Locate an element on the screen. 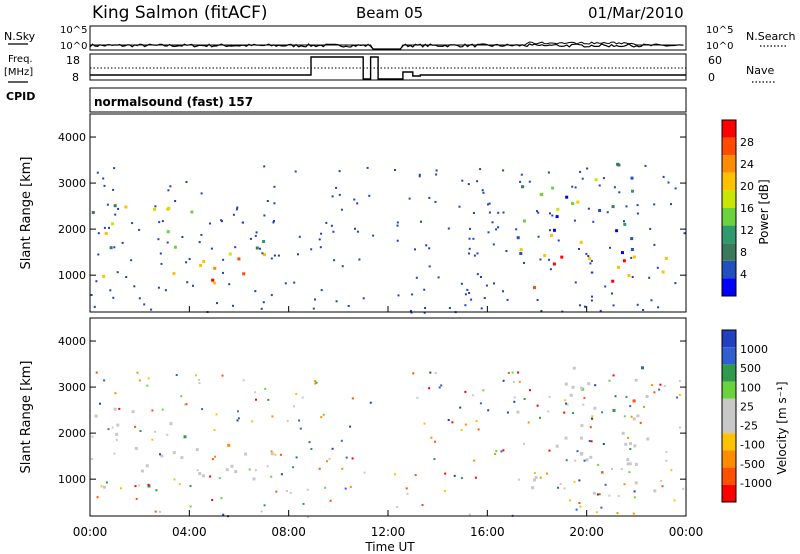 The image size is (800, 554). colorbar-tick-label: 20 is located at coordinates (747, 186).